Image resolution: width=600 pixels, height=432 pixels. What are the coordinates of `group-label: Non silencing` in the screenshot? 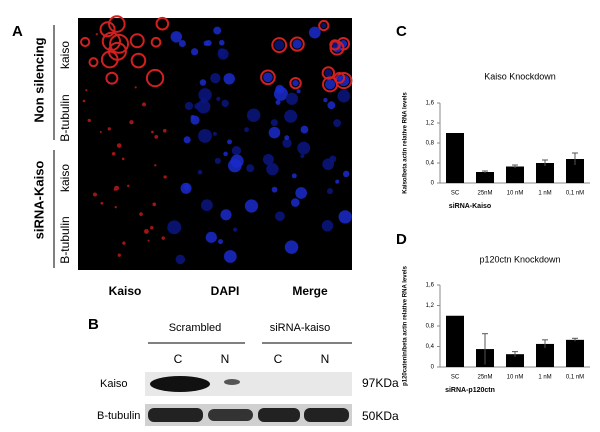 It's located at (38, 79).